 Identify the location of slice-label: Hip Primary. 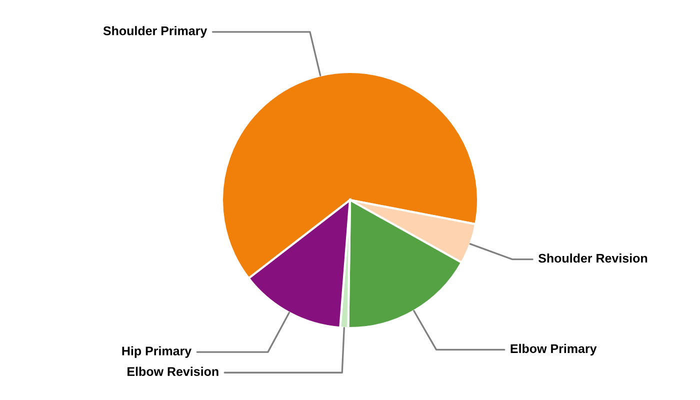
(157, 352).